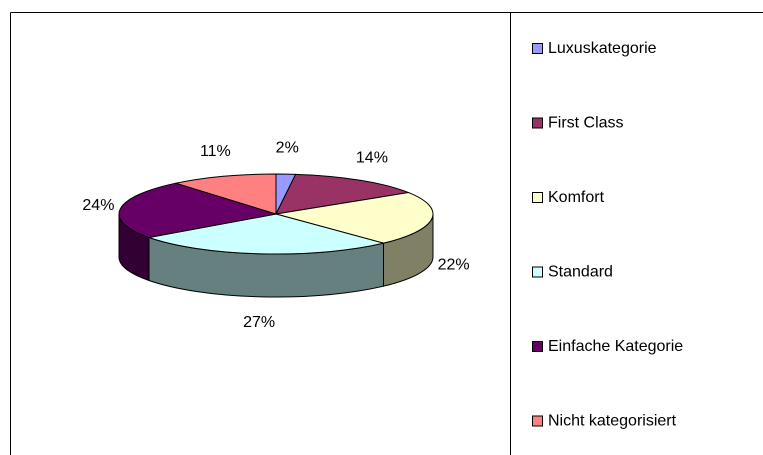 The image size is (763, 455). I want to click on legend-label: Standard, so click(580, 272).